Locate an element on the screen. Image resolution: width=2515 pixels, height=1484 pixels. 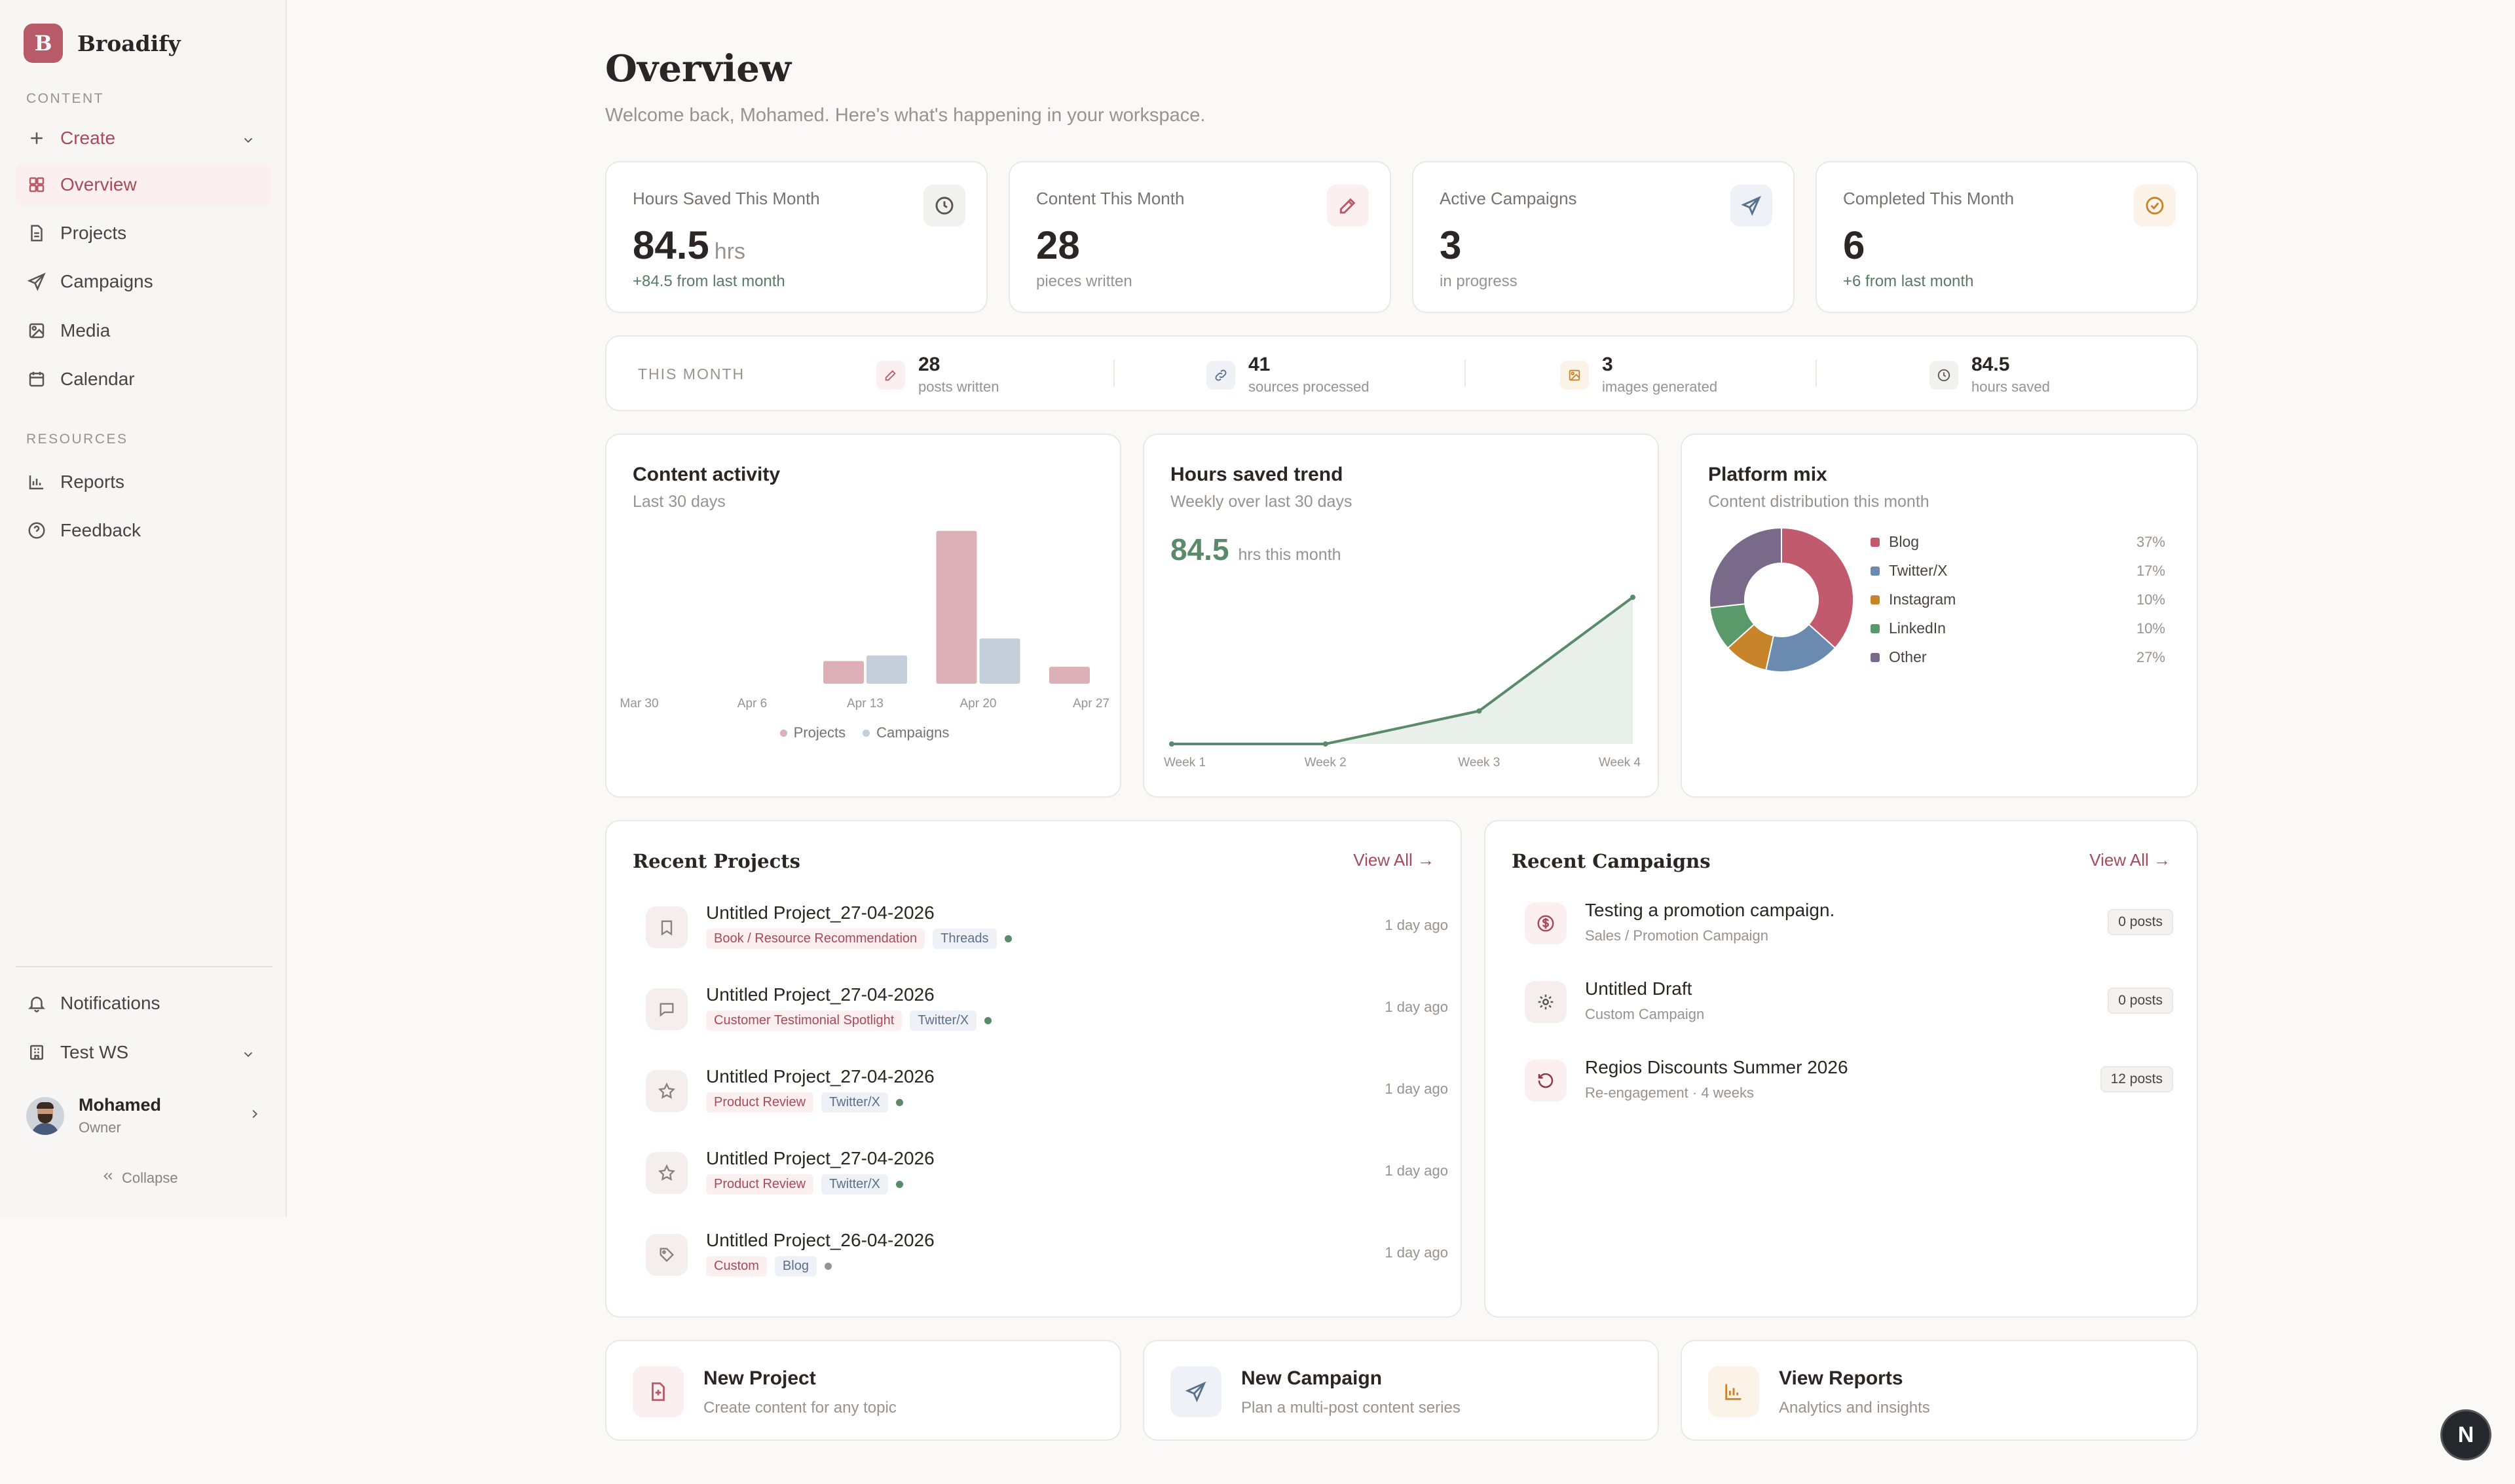
sidebar-item-notifications: Notifications is located at coordinates (143, 1003).